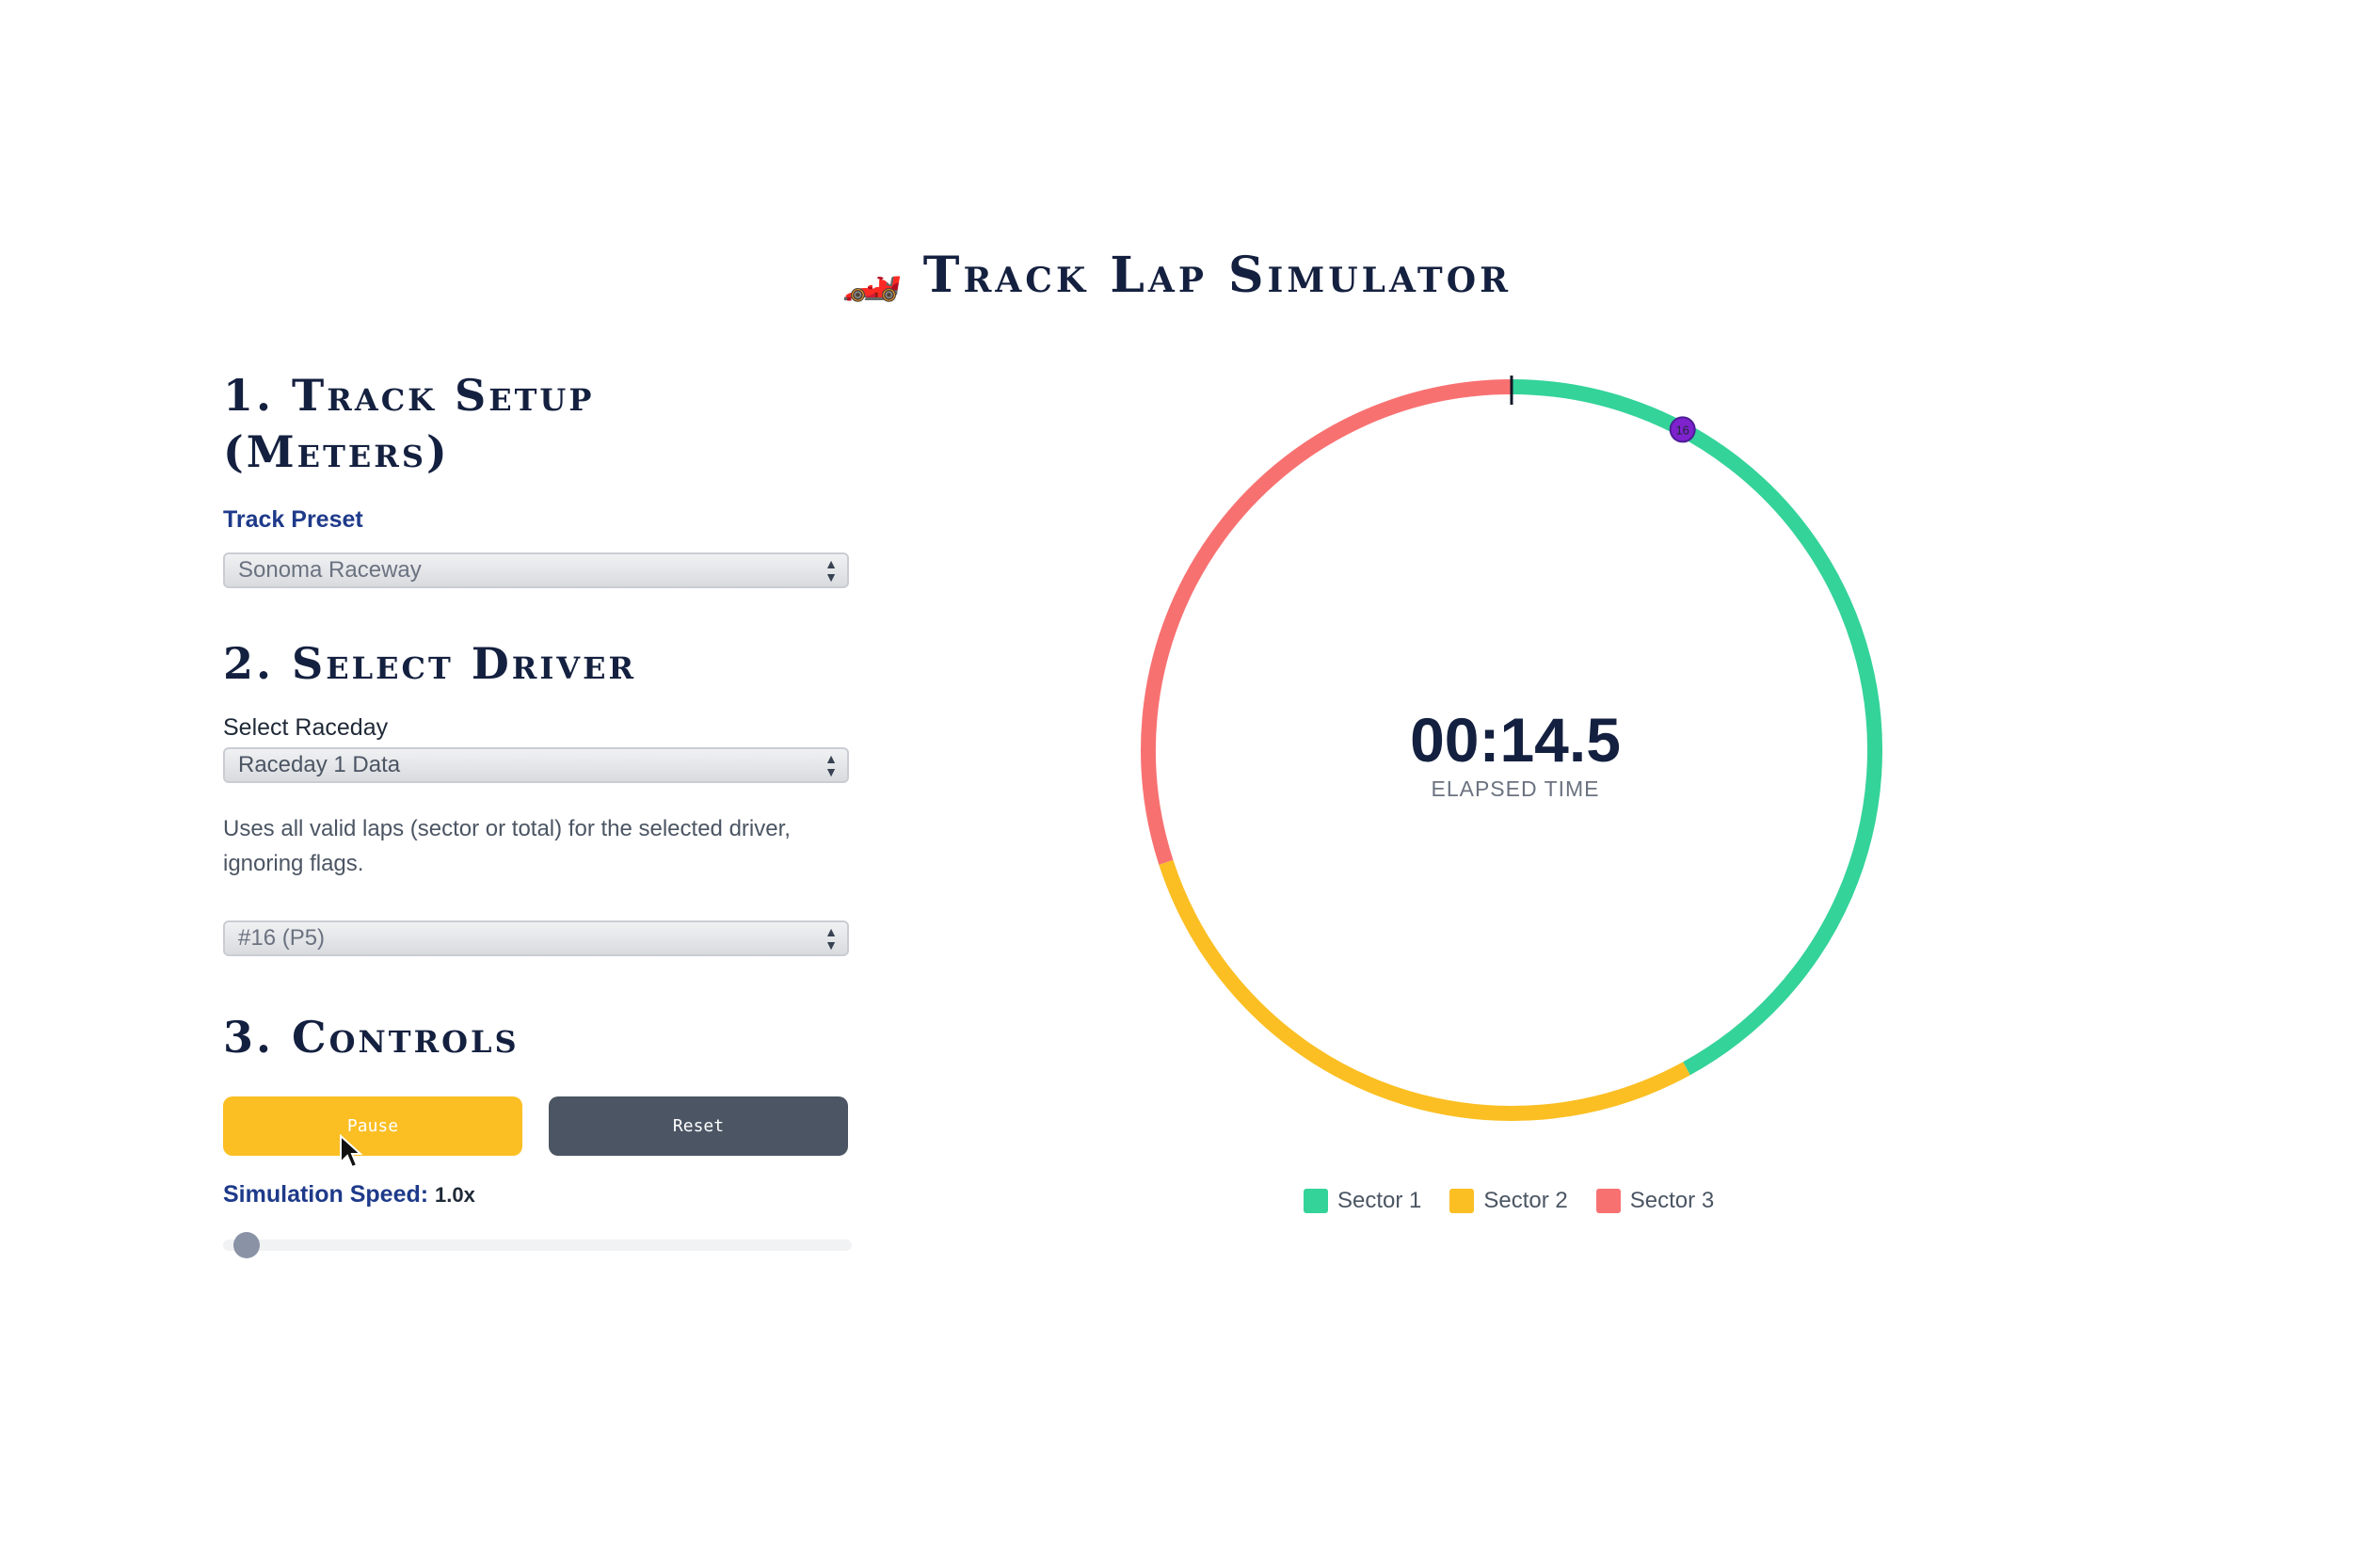 This screenshot has width=2353, height=1568. I want to click on simulation-speed-label: Simulation Speed:, so click(326, 1194).